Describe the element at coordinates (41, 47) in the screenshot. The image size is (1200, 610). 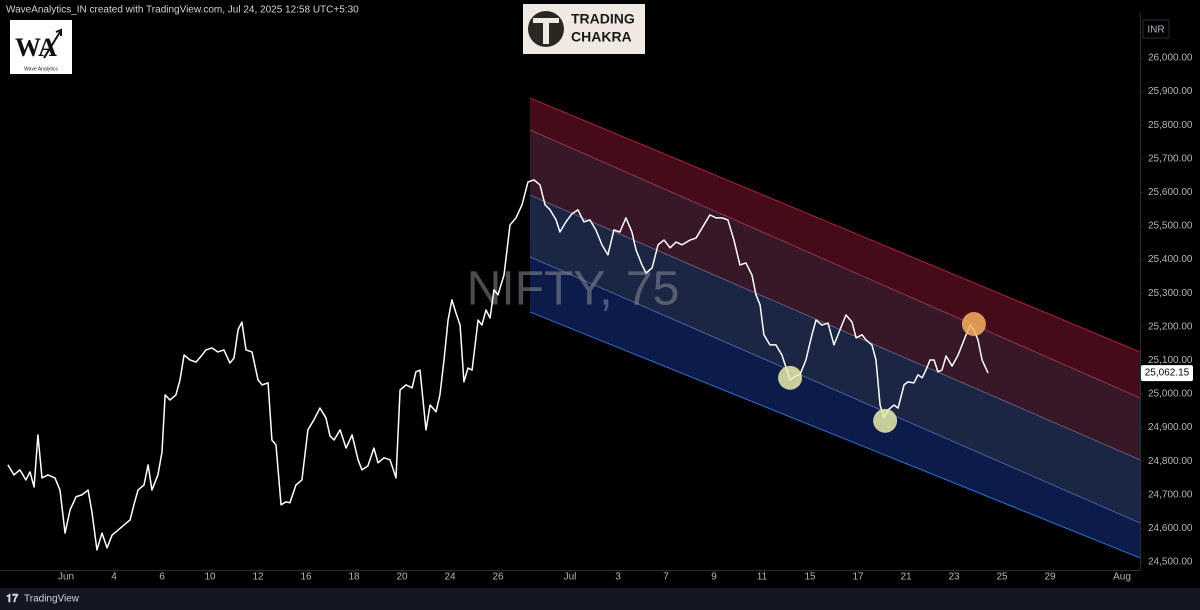
I see `wave-analytics-logo: WA Wave Analytics` at that location.